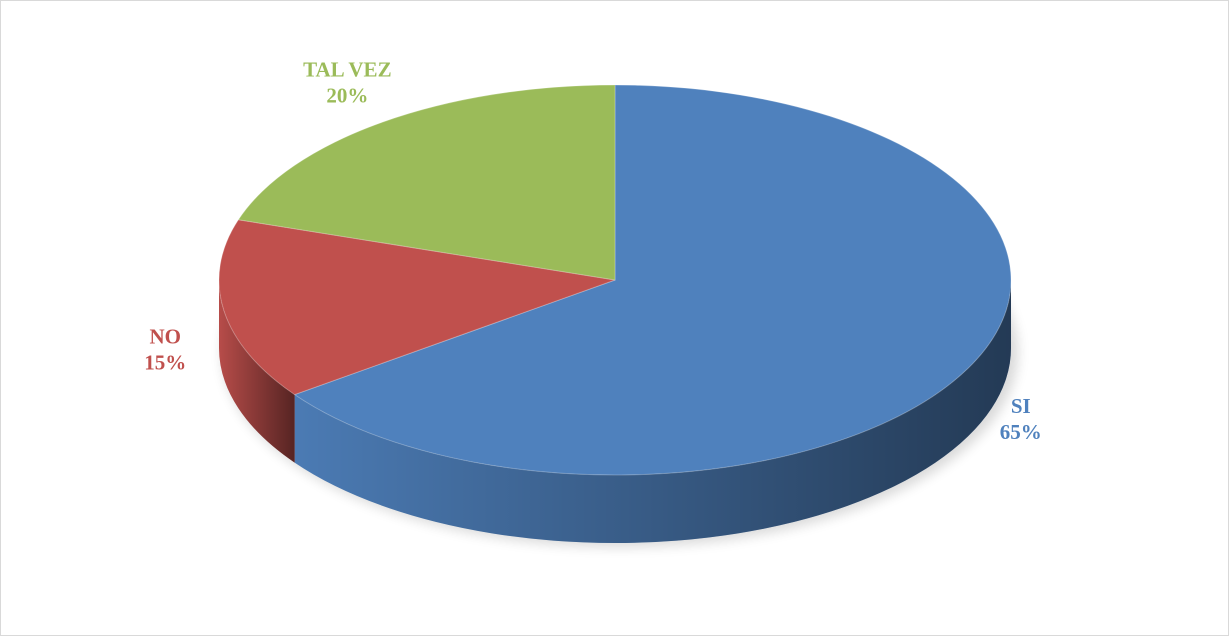 This screenshot has width=1229, height=636. Describe the element at coordinates (347, 96) in the screenshot. I see `data-label-value: 20%` at that location.